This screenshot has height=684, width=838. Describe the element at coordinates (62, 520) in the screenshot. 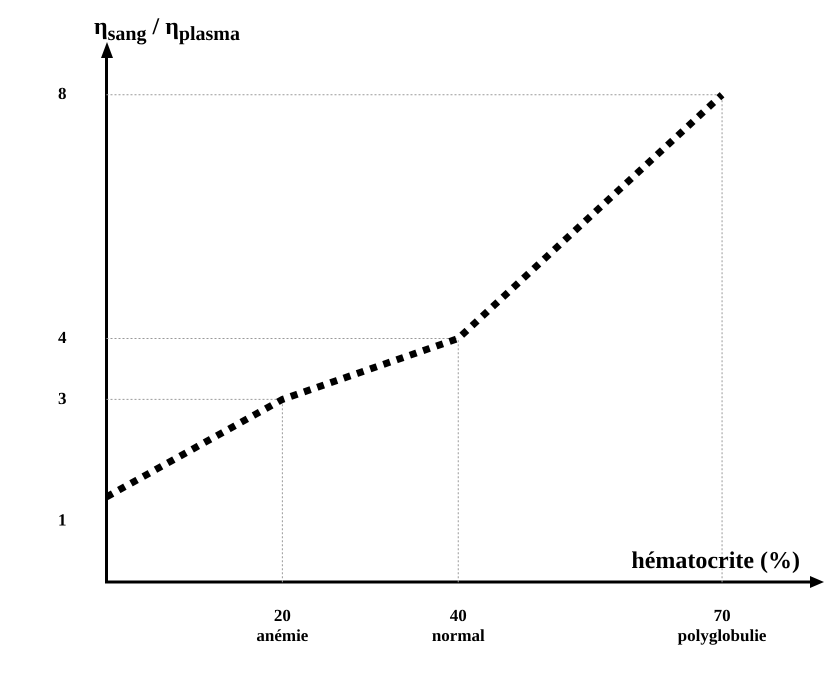

I see `y-tick-label: 1` at that location.